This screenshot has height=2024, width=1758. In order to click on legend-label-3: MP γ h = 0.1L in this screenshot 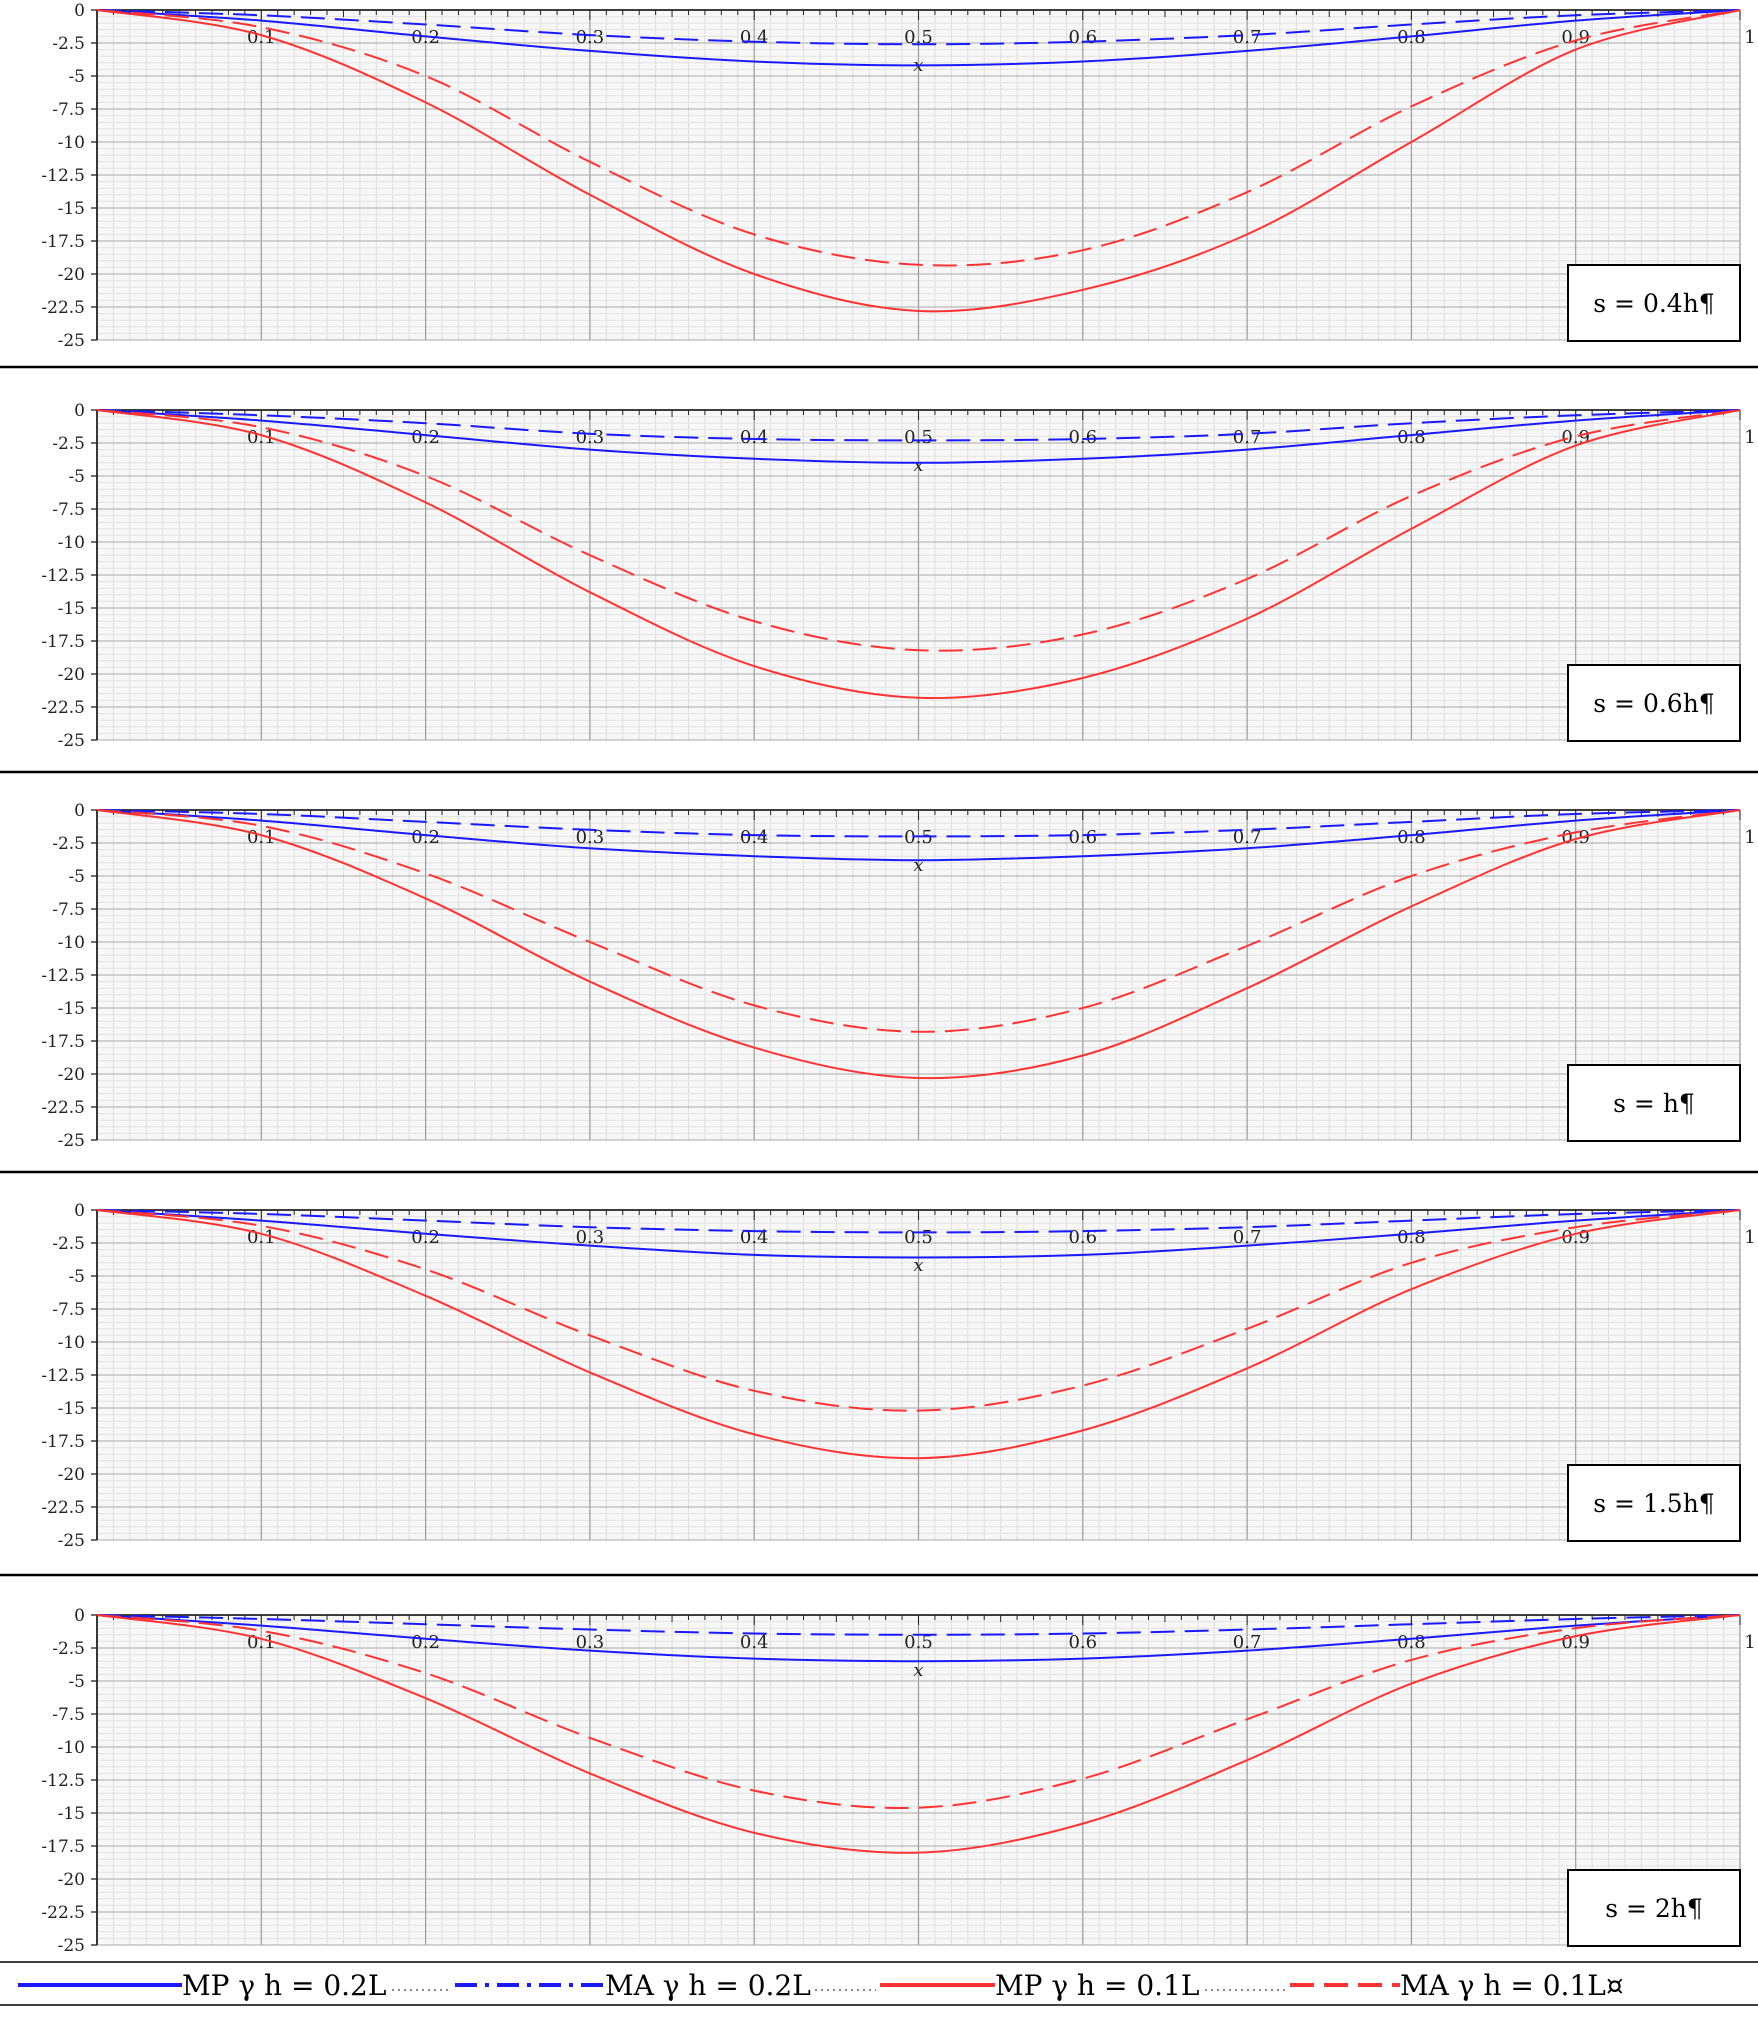, I will do `click(1097, 1985)`.